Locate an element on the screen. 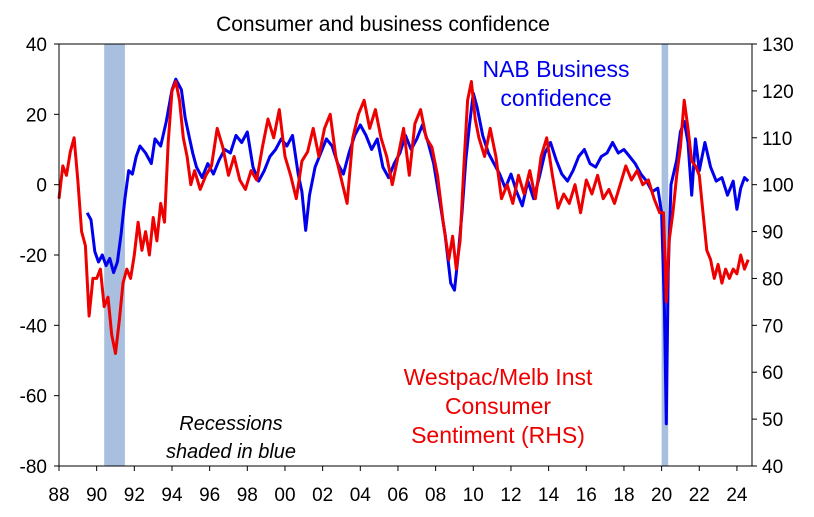 The width and height of the screenshot is (814, 517). x-tick-label: 10 is located at coordinates (473, 495).